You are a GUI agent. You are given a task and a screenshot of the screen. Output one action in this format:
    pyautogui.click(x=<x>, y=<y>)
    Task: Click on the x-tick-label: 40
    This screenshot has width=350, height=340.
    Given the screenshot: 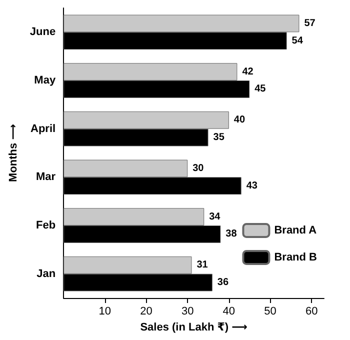 What is the action you would take?
    pyautogui.click(x=229, y=312)
    